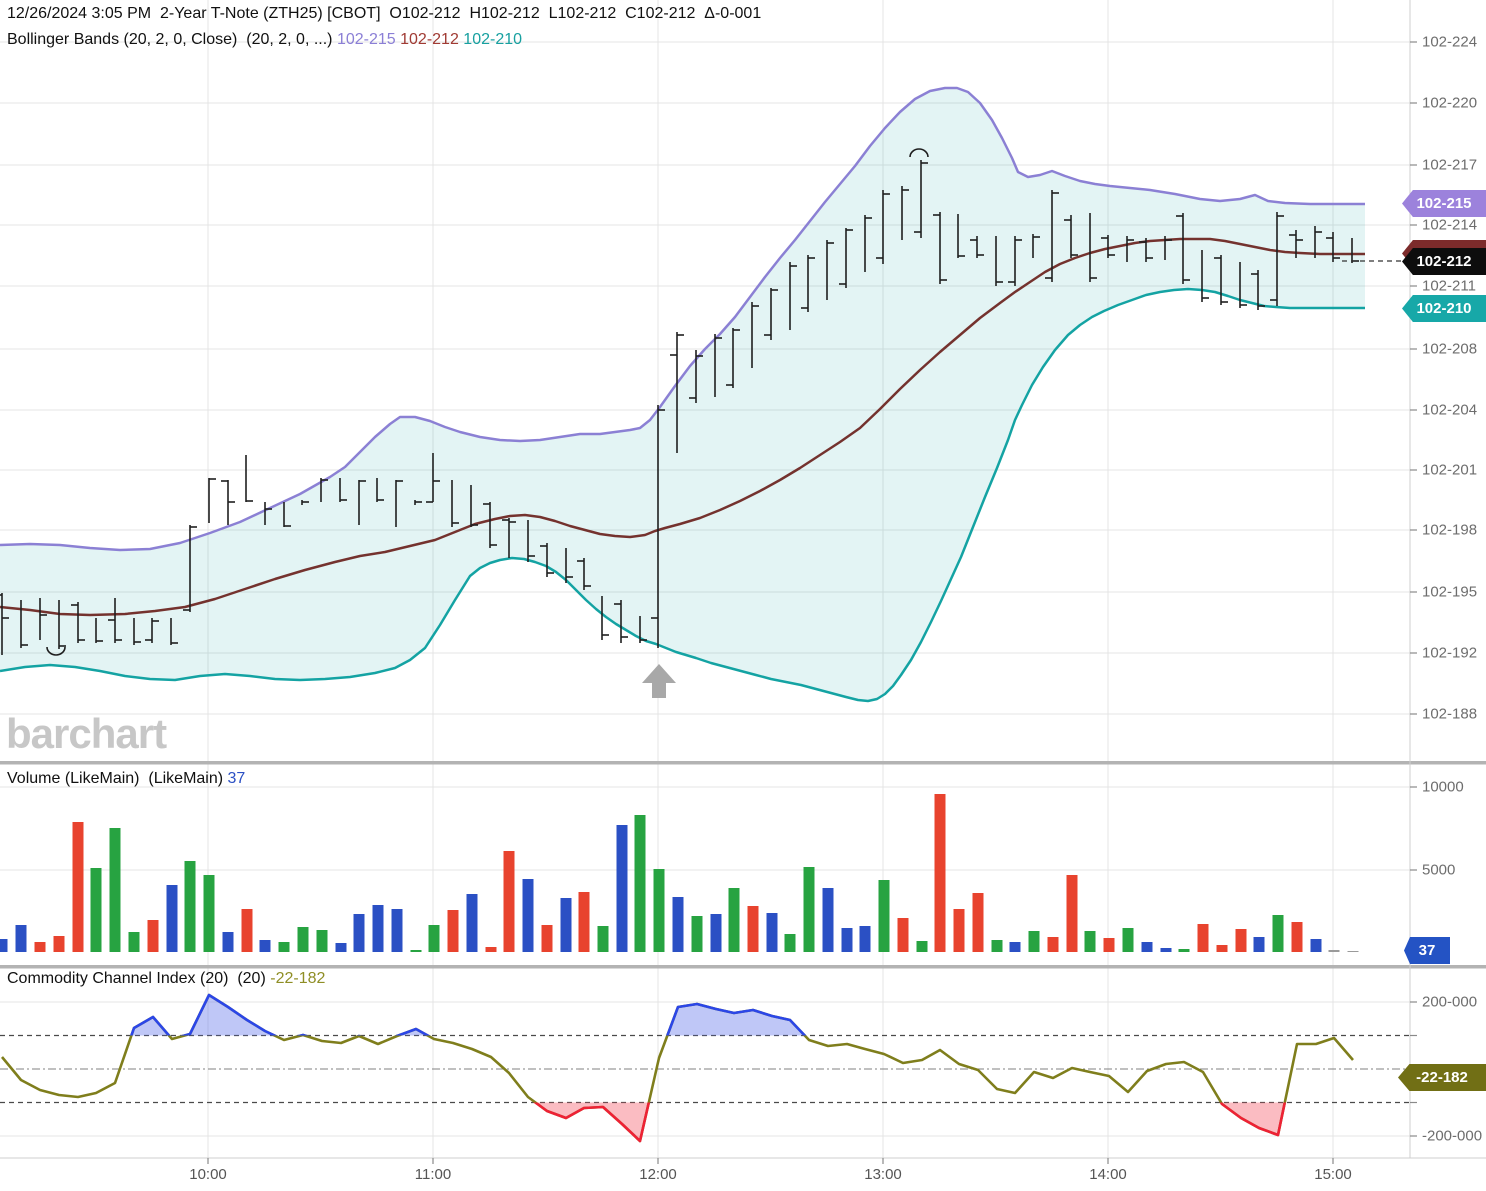  Describe the element at coordinates (429, 39) in the screenshot. I see `bb-middle-value: 102-212` at that location.